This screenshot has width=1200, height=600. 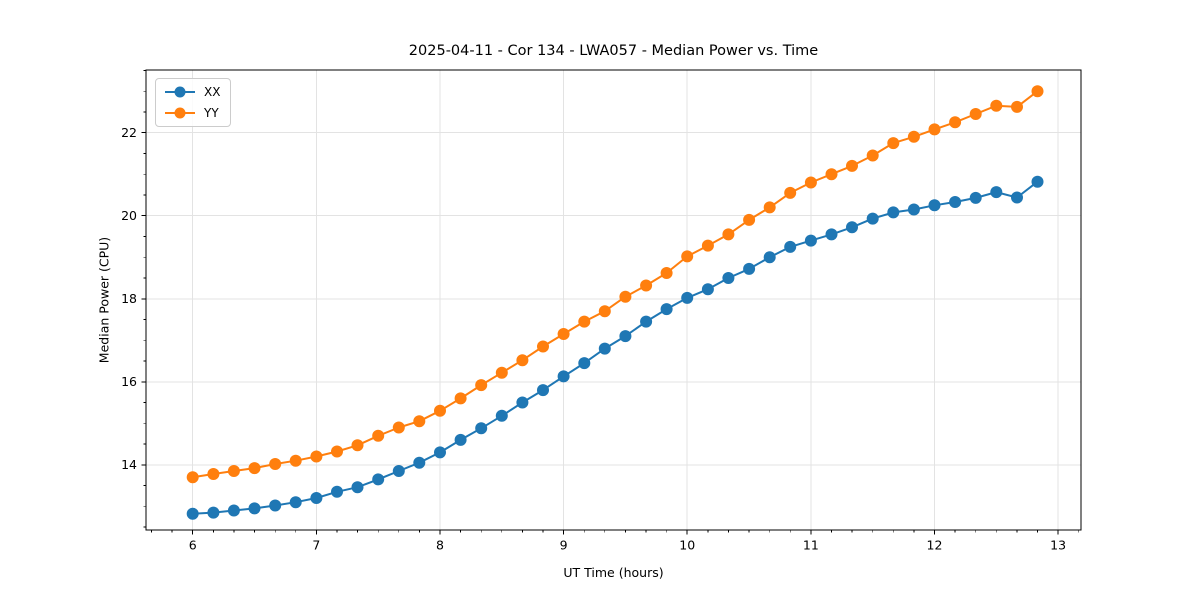 What do you see at coordinates (129, 298) in the screenshot?
I see `y-tick-label: 18` at bounding box center [129, 298].